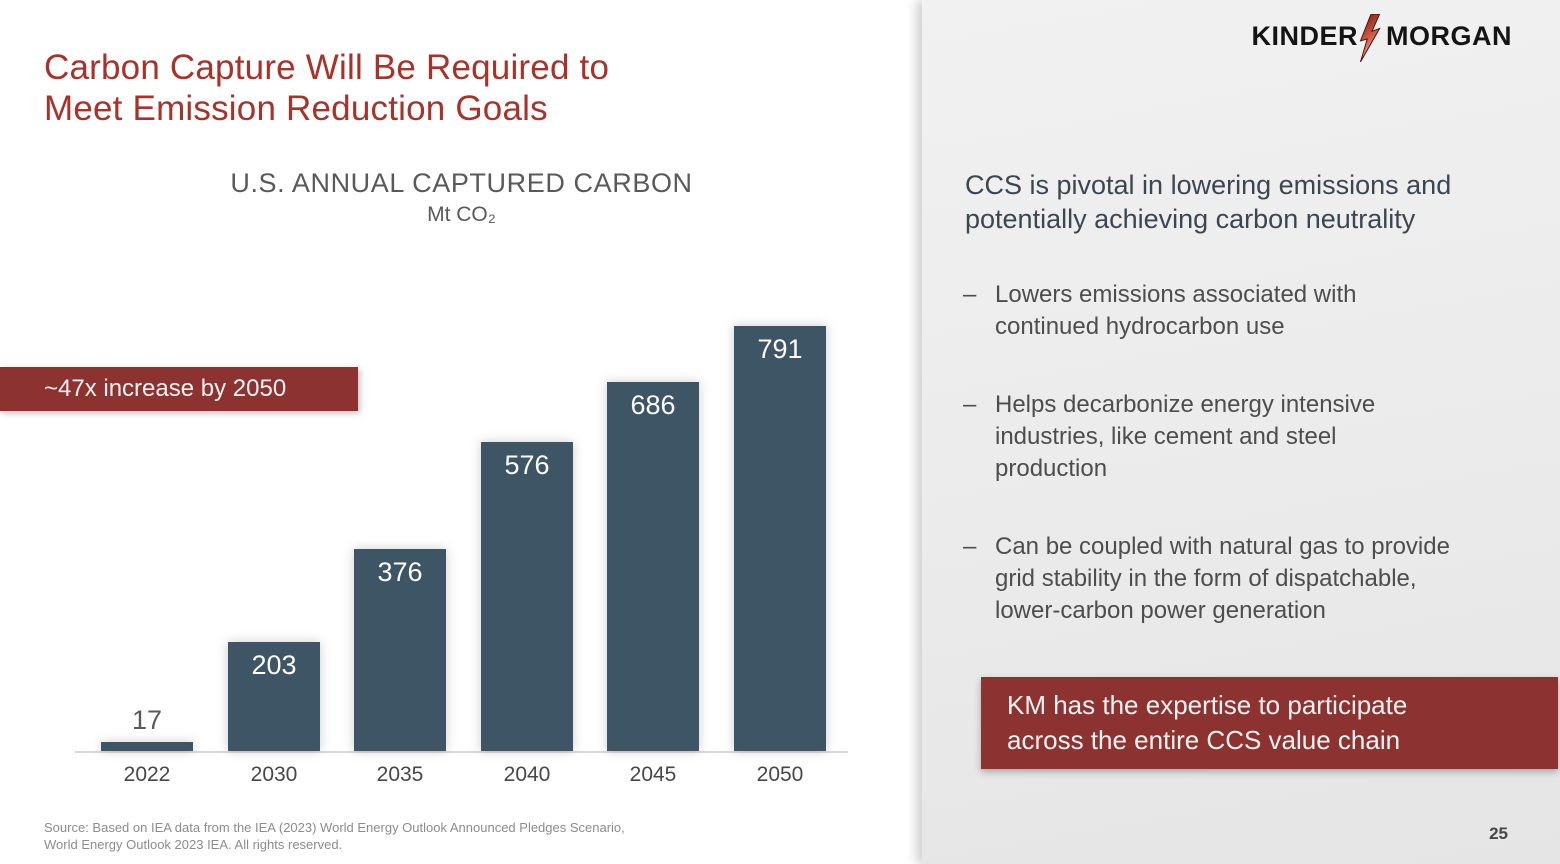 The image size is (1560, 864). What do you see at coordinates (147, 774) in the screenshot?
I see `x-tick-2022: 2022` at bounding box center [147, 774].